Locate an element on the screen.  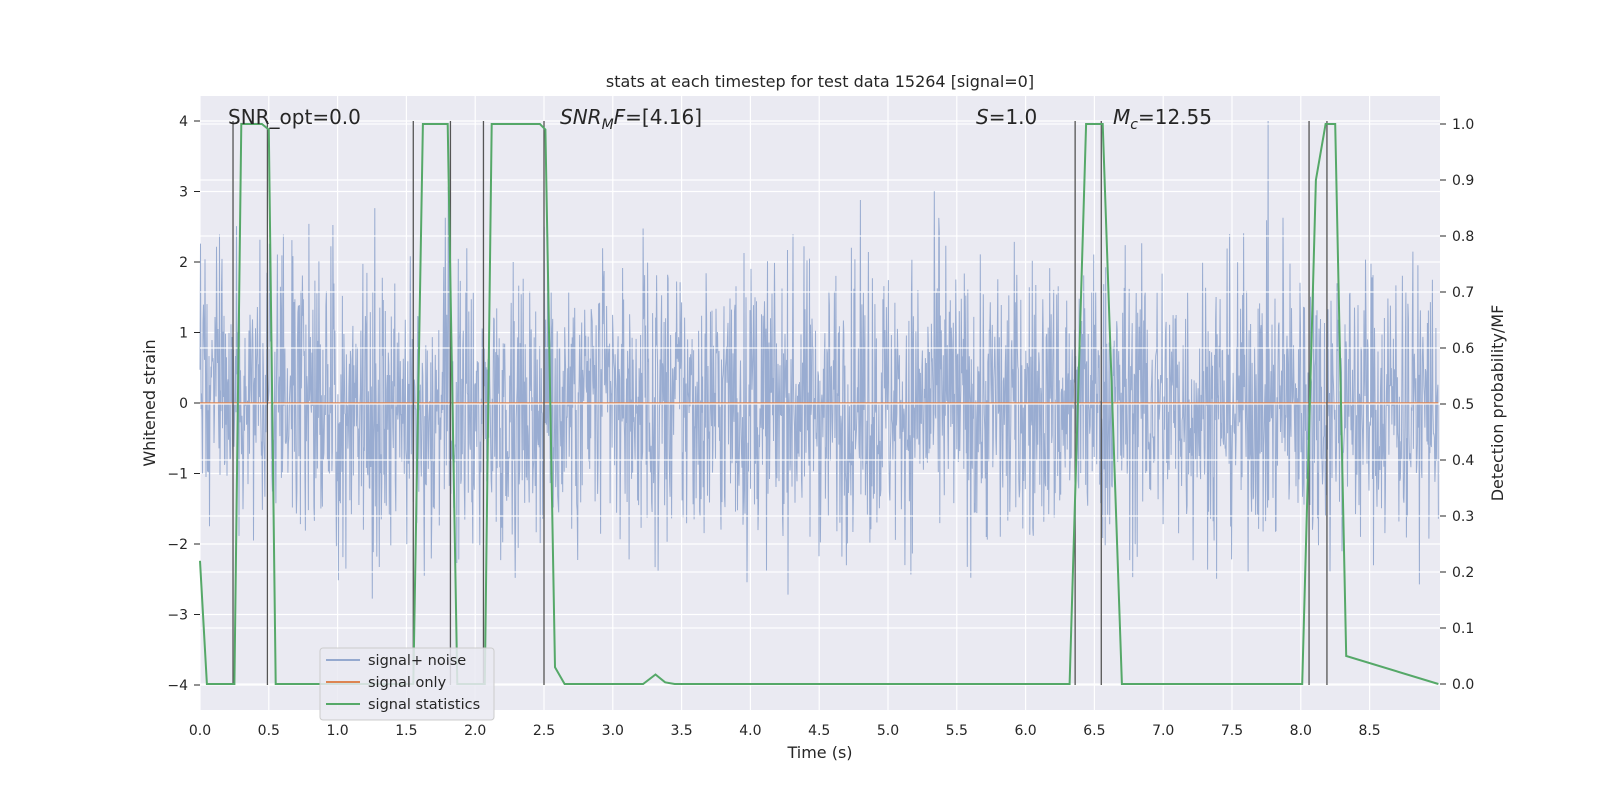
x-tick-label: 0.0 is located at coordinates (200, 731).